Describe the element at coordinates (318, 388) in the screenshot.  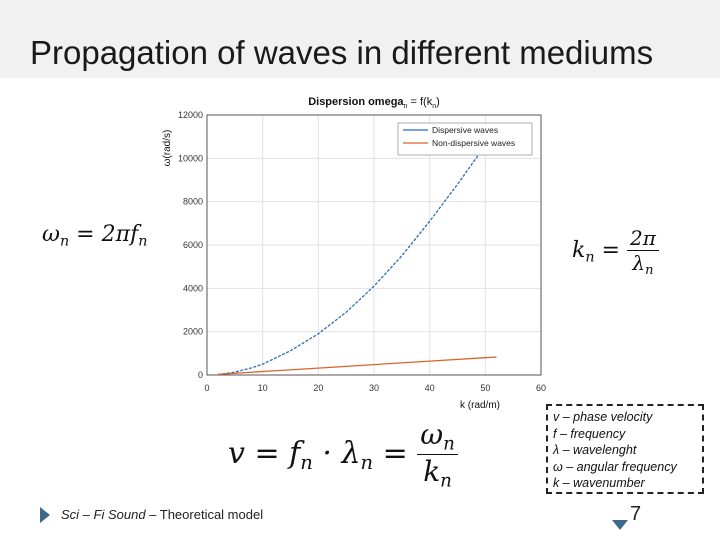
I see `x-tick-label: 20` at that location.